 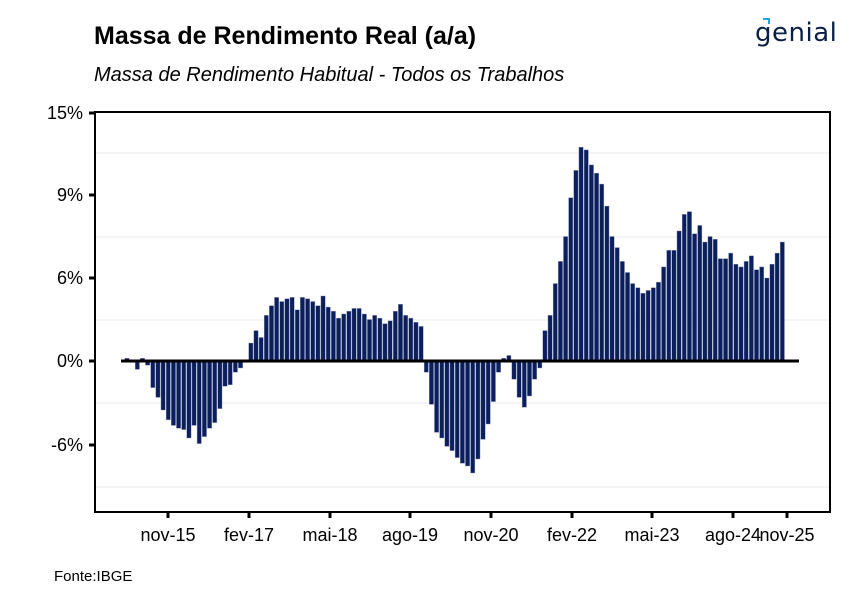 What do you see at coordinates (167, 535) in the screenshot?
I see `x-tick-label: nov-15` at bounding box center [167, 535].